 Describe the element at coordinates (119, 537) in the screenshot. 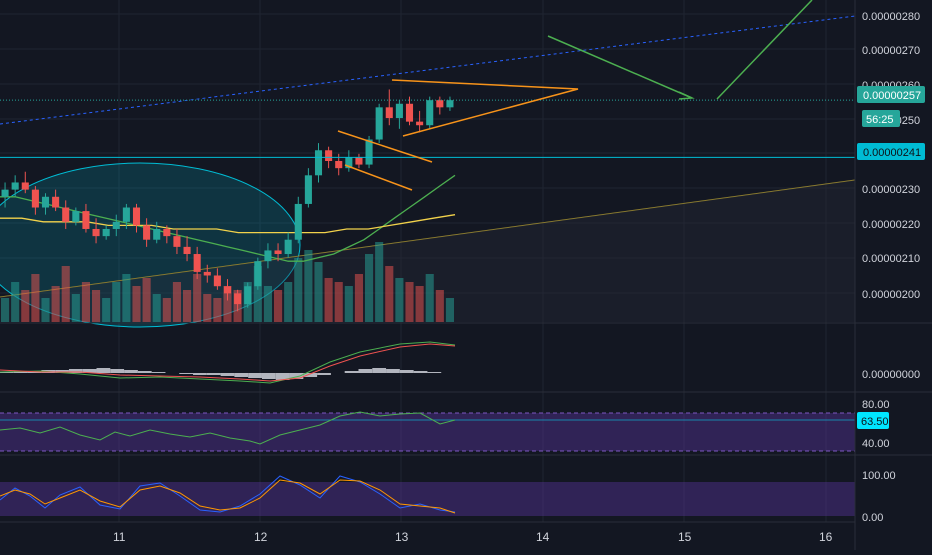

I see `time-tick: 11` at that location.